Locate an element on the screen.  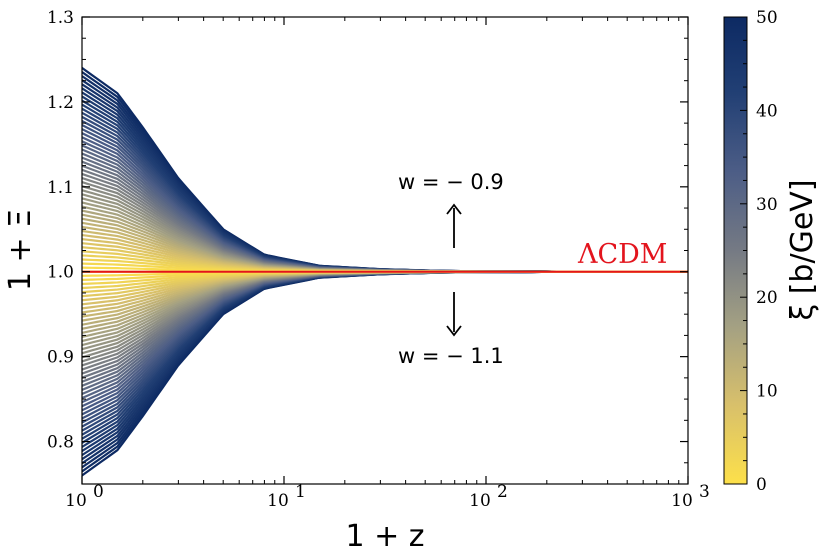
down-arrow is located at coordinates (454, 314).